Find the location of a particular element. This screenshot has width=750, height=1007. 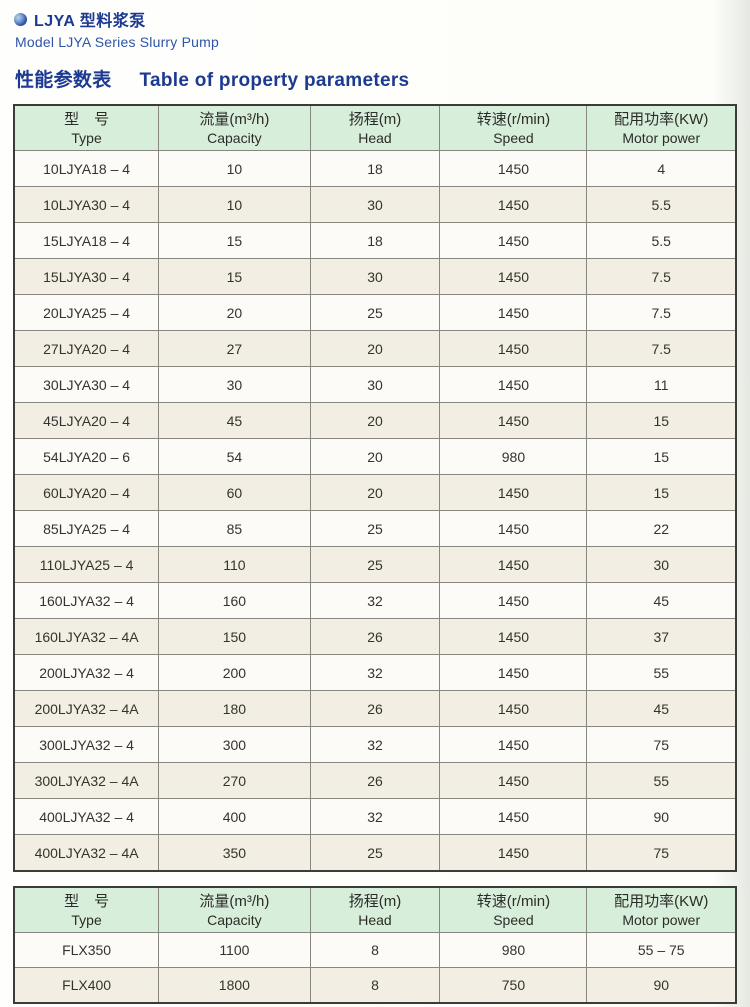

table-cell: 26 is located at coordinates (375, 780).